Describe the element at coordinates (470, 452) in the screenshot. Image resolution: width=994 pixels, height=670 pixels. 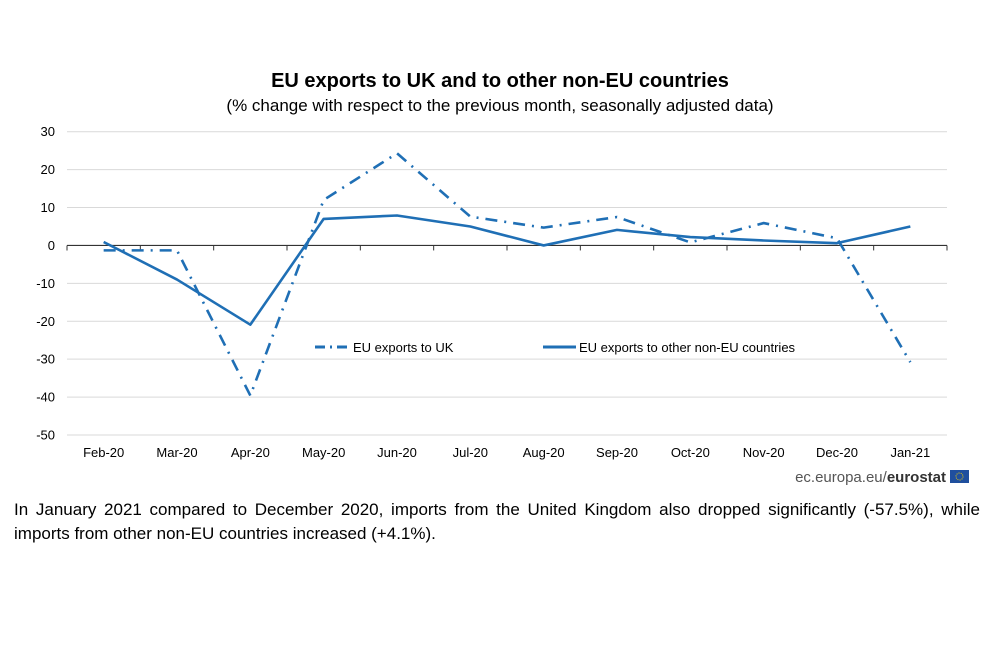
I see `x-tick-label: Jul-20` at that location.